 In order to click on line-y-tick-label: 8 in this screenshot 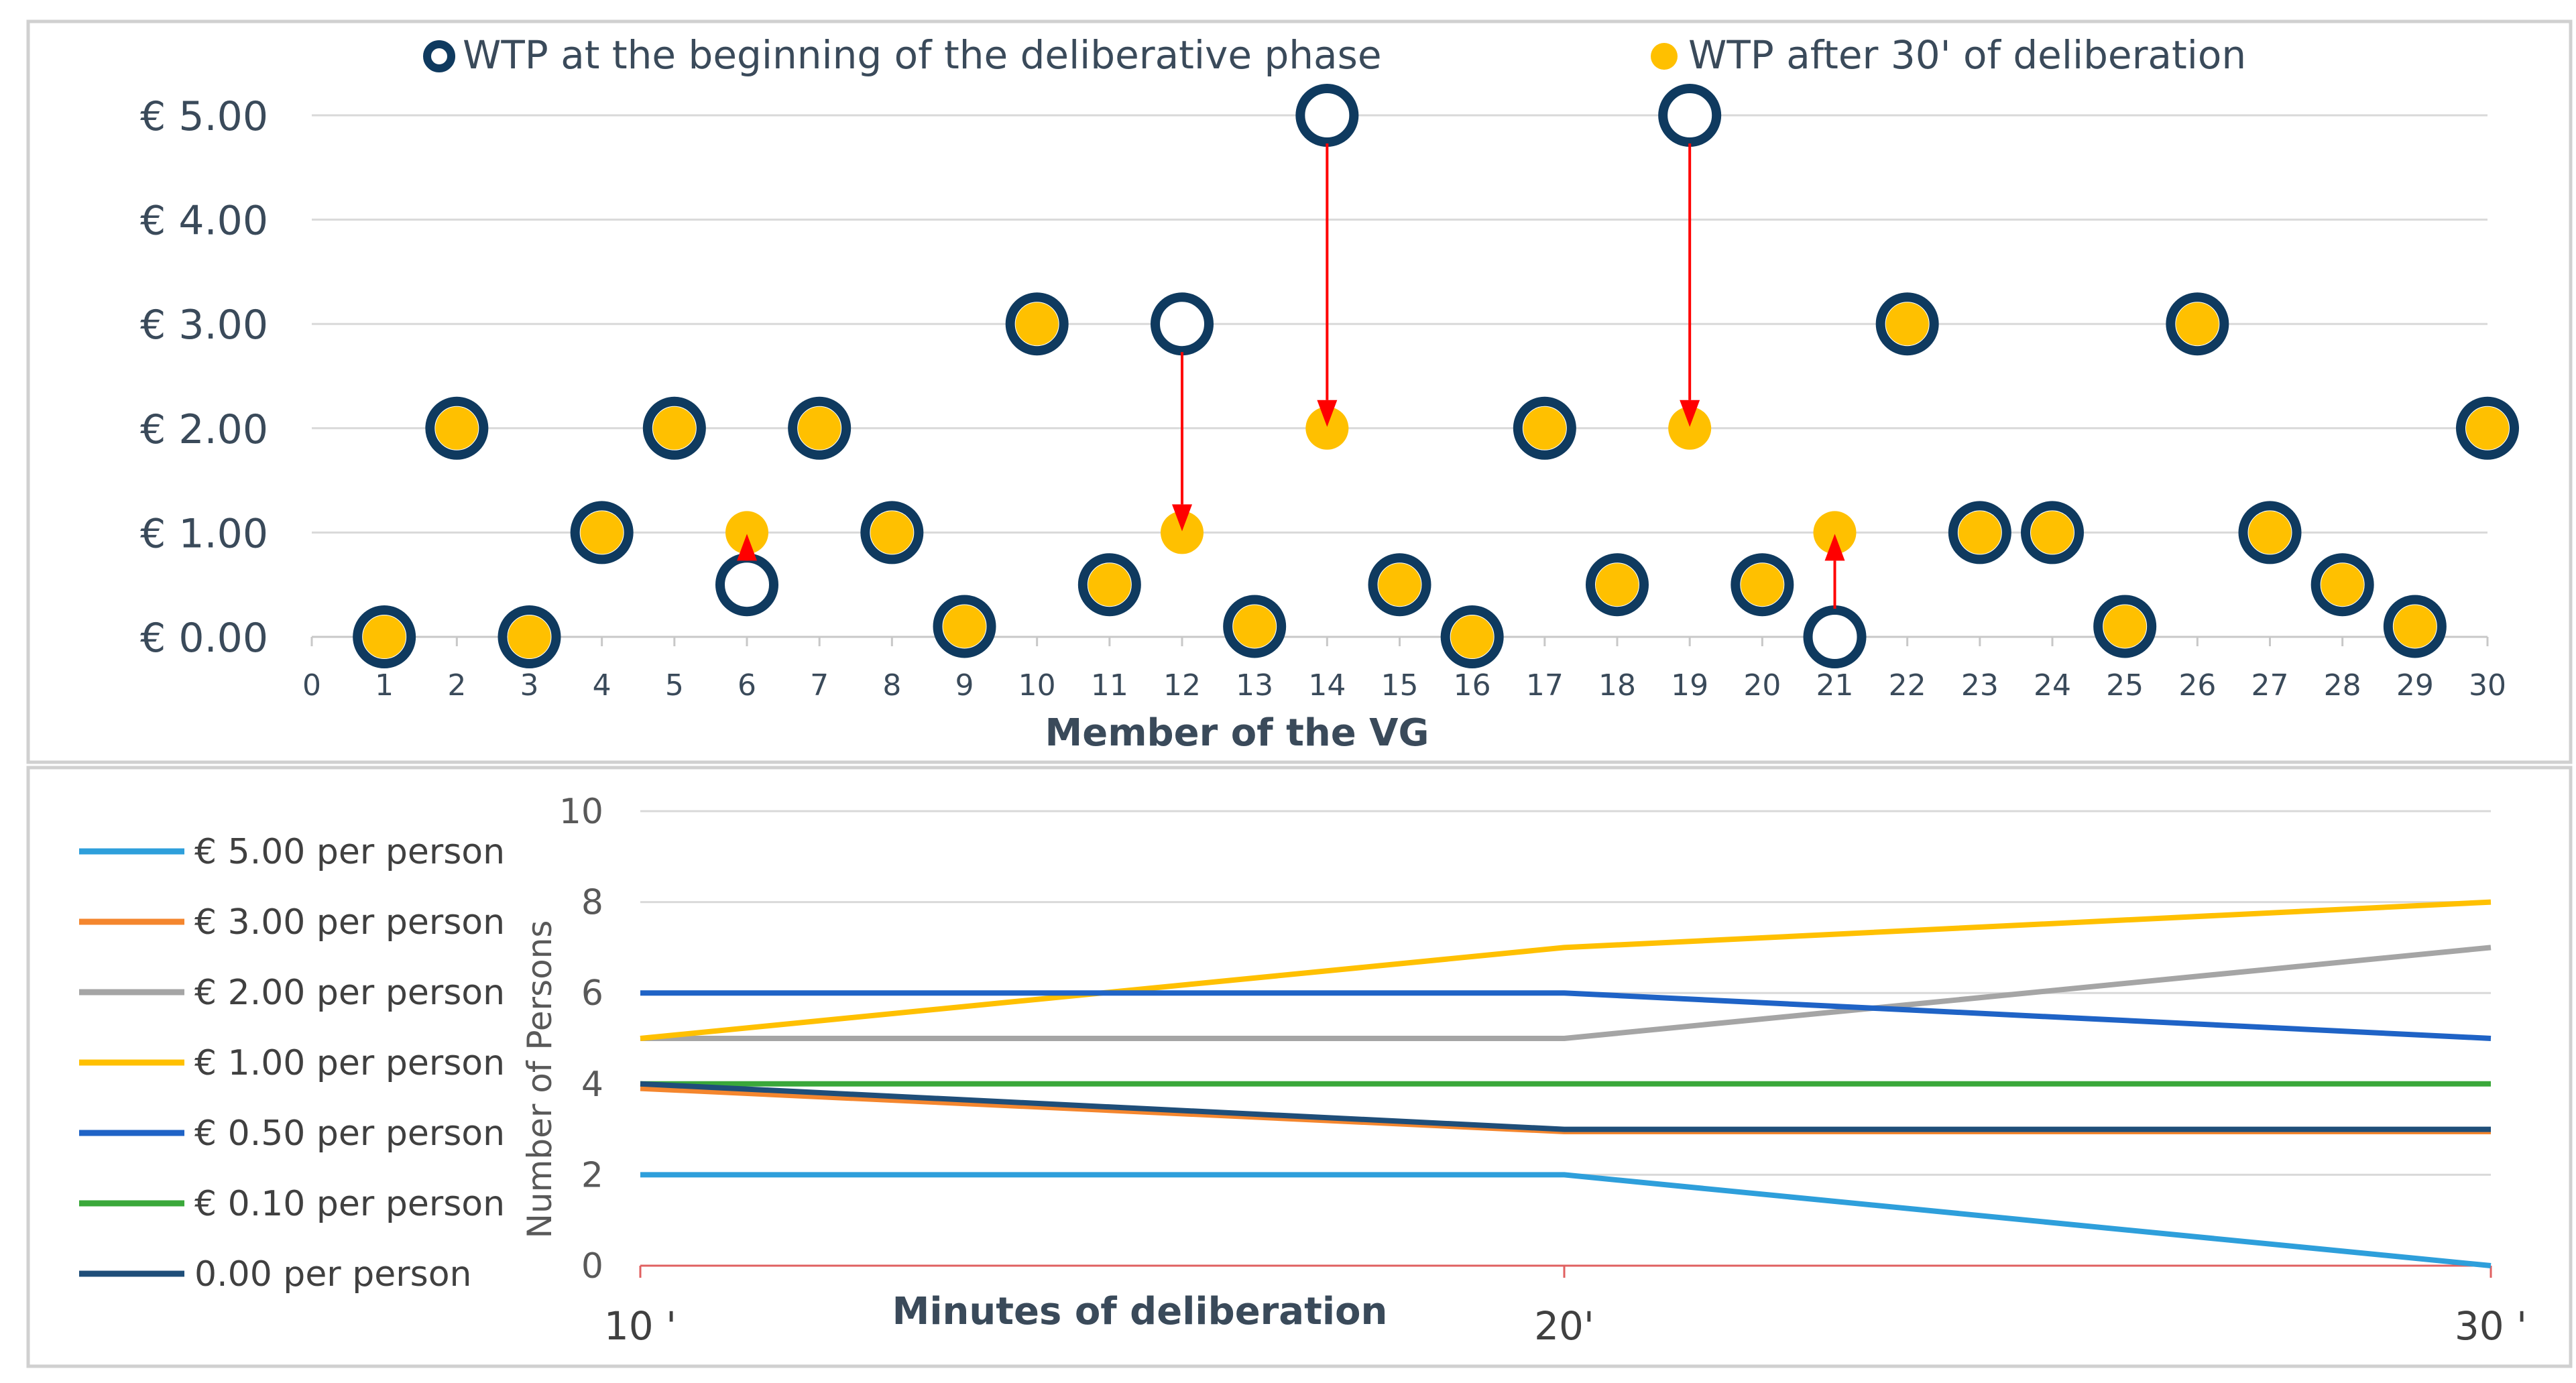, I will do `click(592, 903)`.